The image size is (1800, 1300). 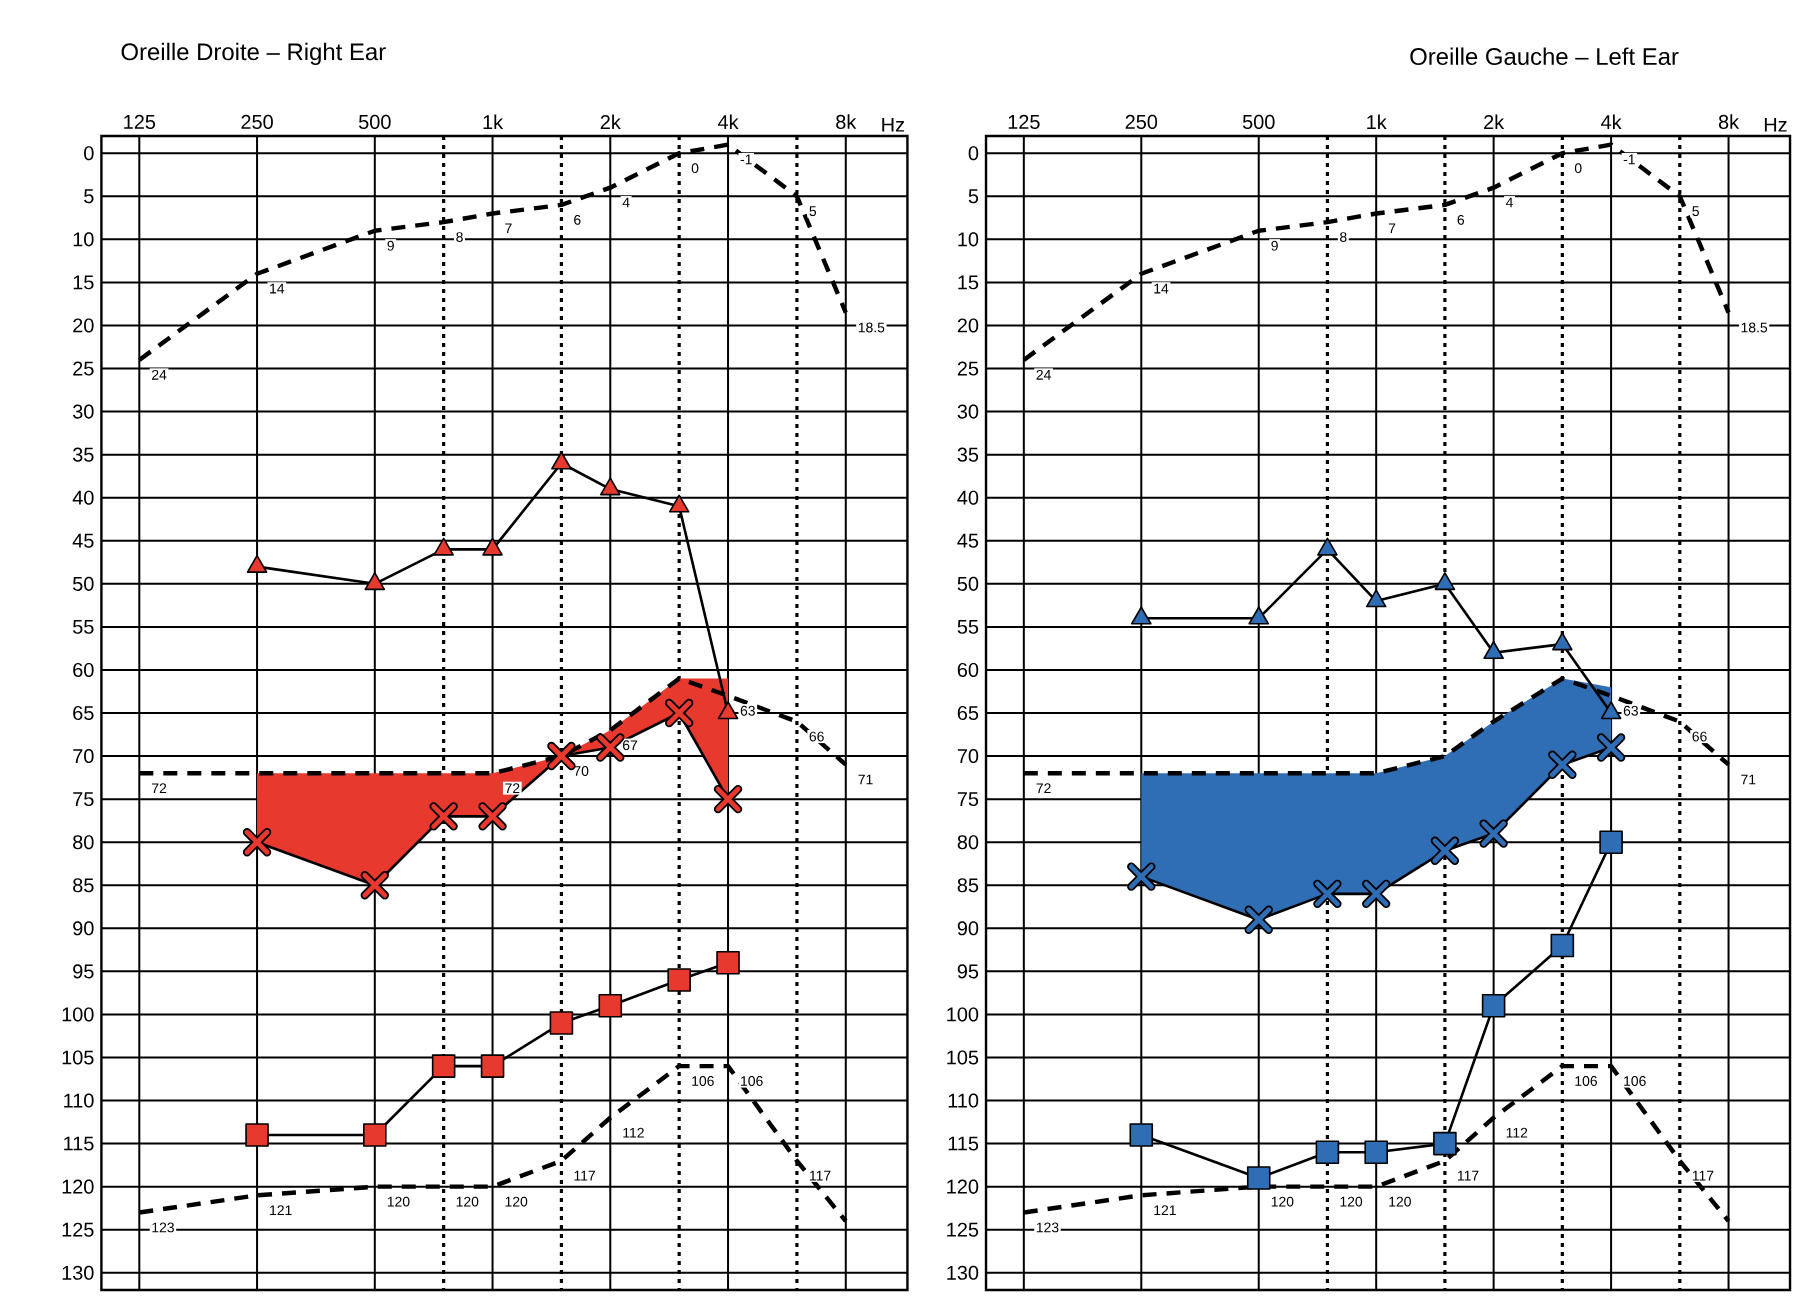 I want to click on chart-title: Oreille Gauche – Left Ear, so click(x=1544, y=56).